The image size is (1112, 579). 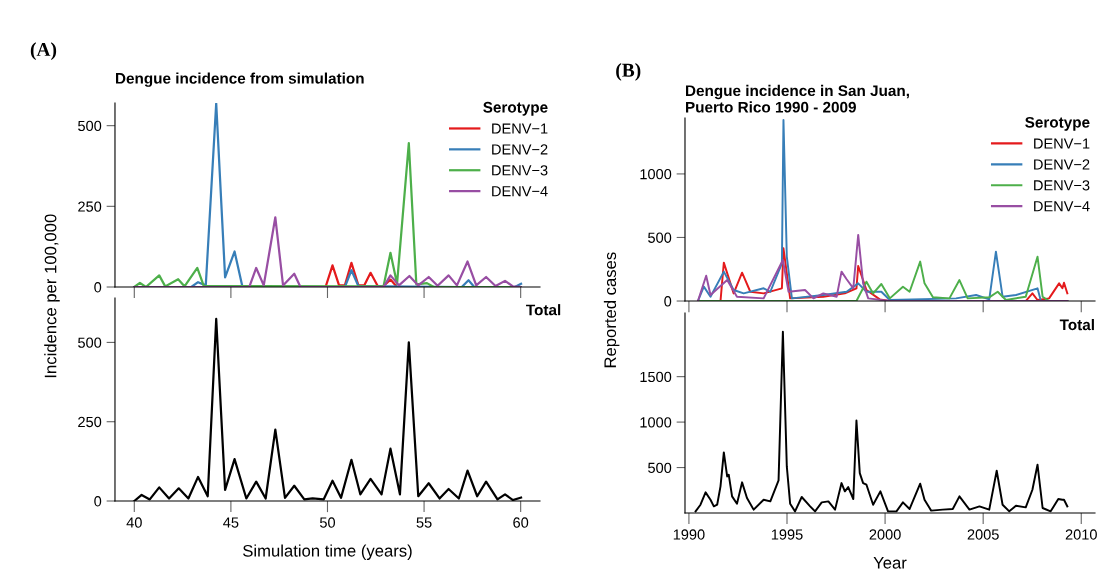 I want to click on chart-title: Dengue incidence from simulation, so click(x=240, y=79).